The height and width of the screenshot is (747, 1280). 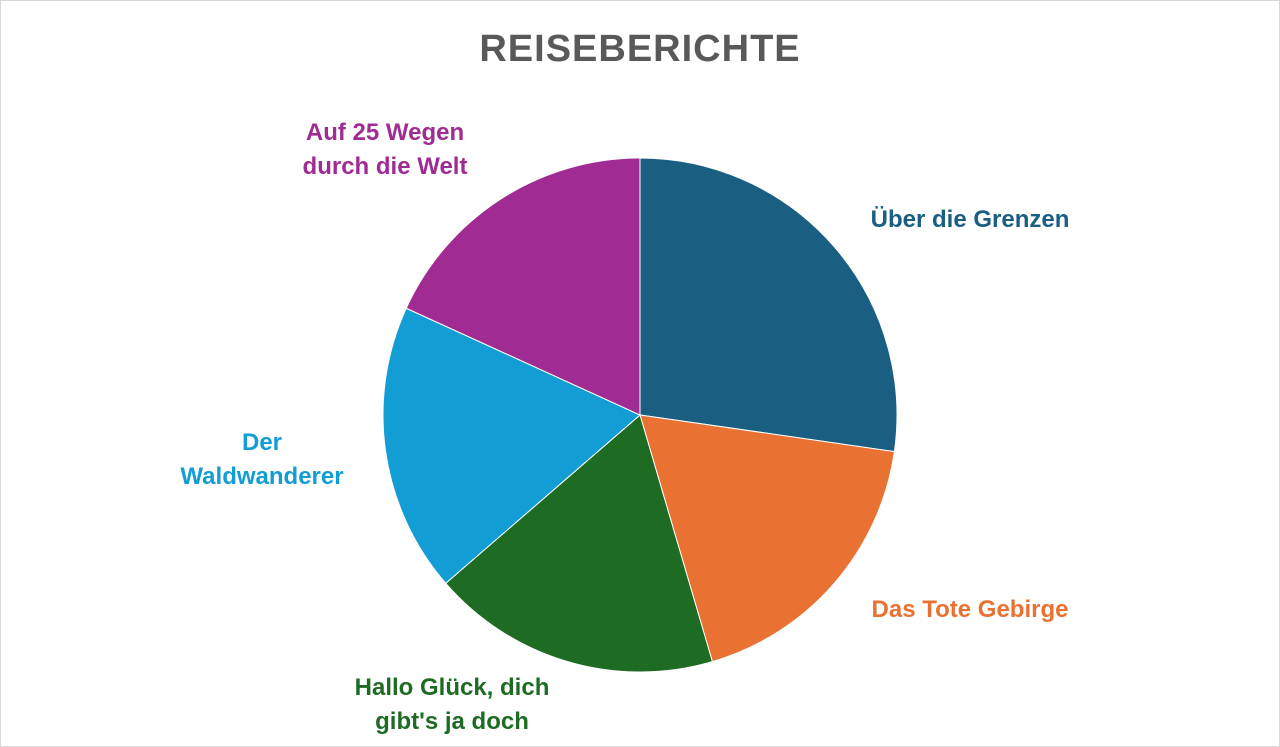 What do you see at coordinates (452, 704) in the screenshot?
I see `slice-label: Hallo Glück, dich gibt's ja doch` at bounding box center [452, 704].